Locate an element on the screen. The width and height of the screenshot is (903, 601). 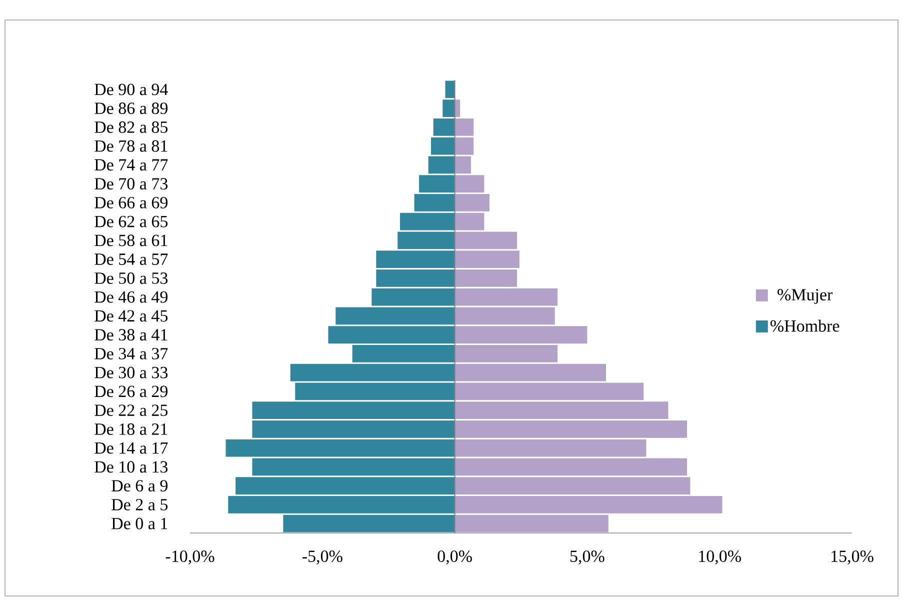
x-tick-label: -5,0% is located at coordinates (322, 557).